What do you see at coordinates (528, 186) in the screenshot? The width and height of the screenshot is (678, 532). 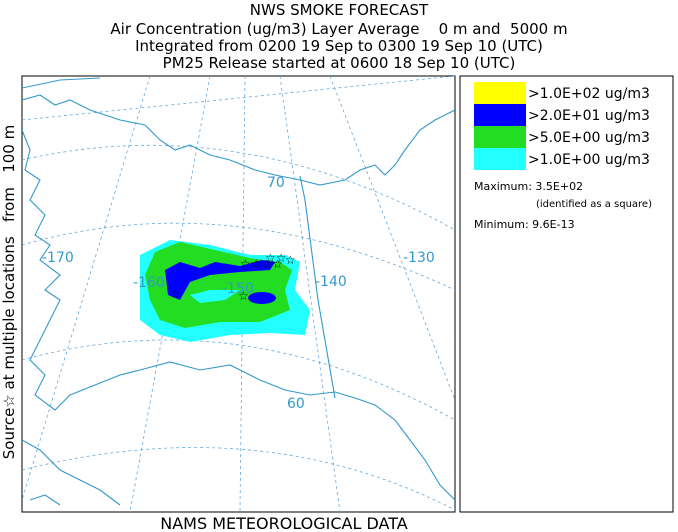 I see `legend-maximum: Maximum: 3.5E+02` at bounding box center [528, 186].